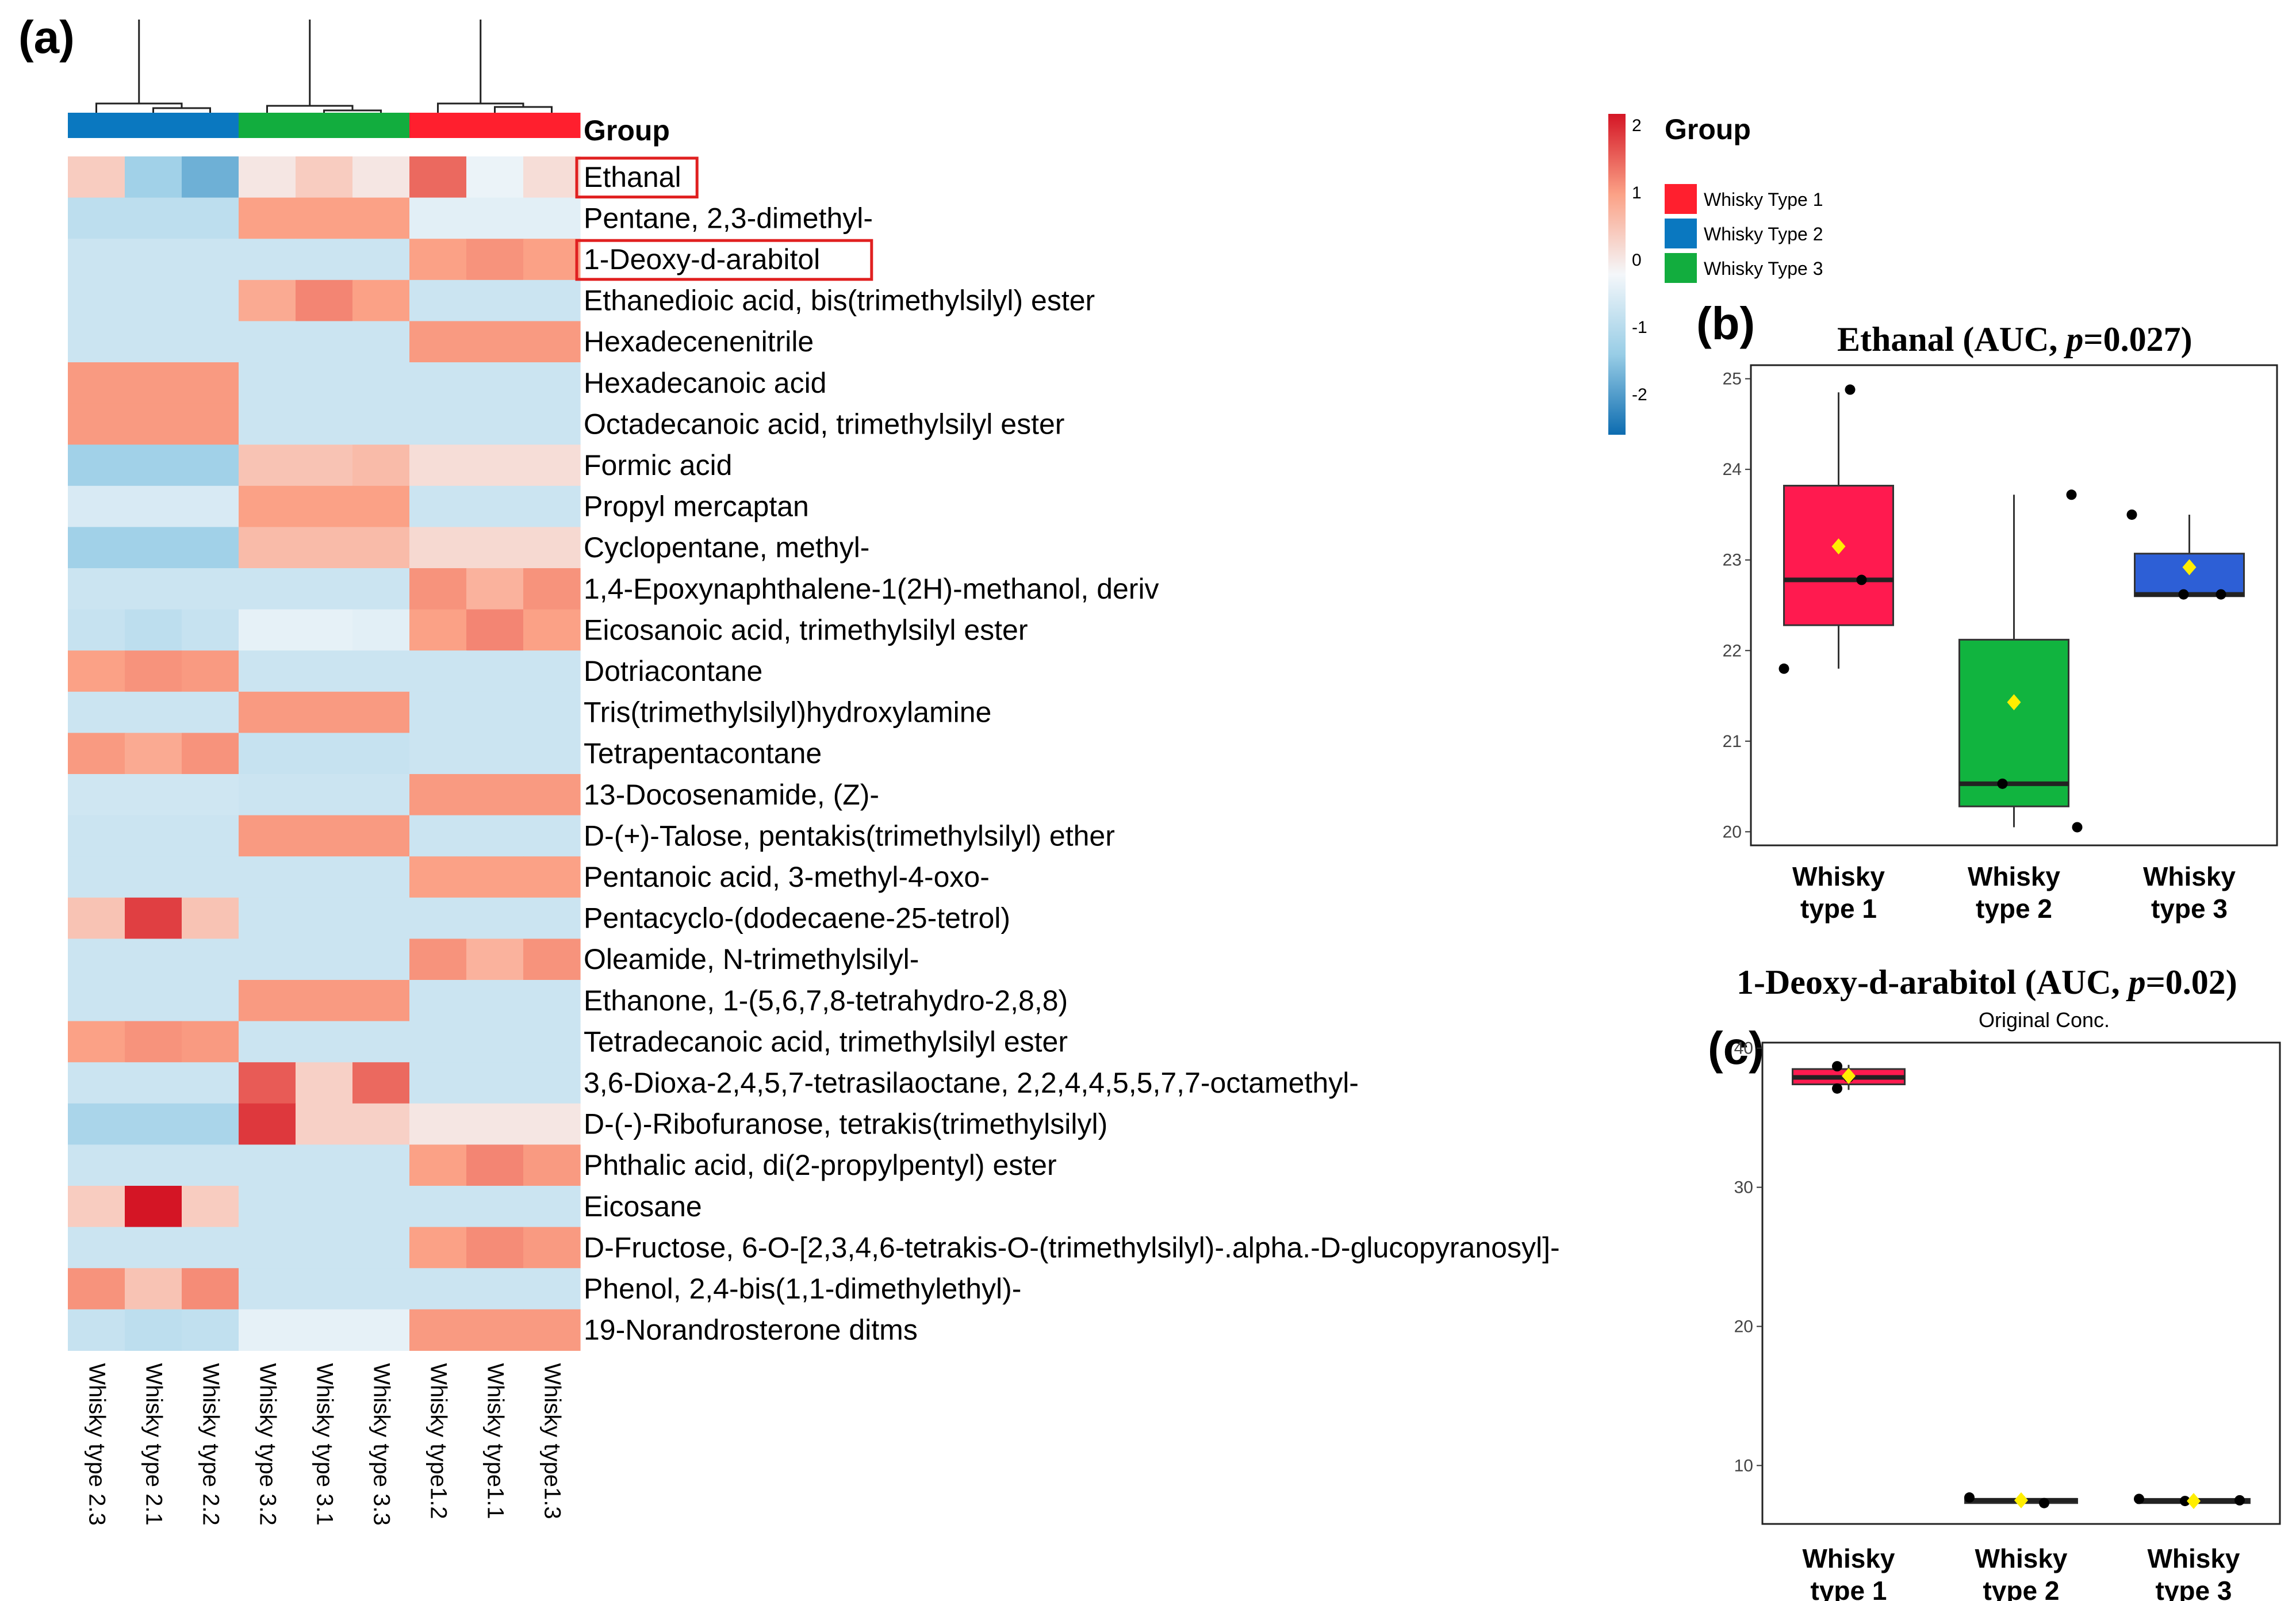 Image resolution: width=2296 pixels, height=1601 pixels. What do you see at coordinates (751, 959) in the screenshot?
I see `row-label: Oleamide, N-trimethylsilyl-` at bounding box center [751, 959].